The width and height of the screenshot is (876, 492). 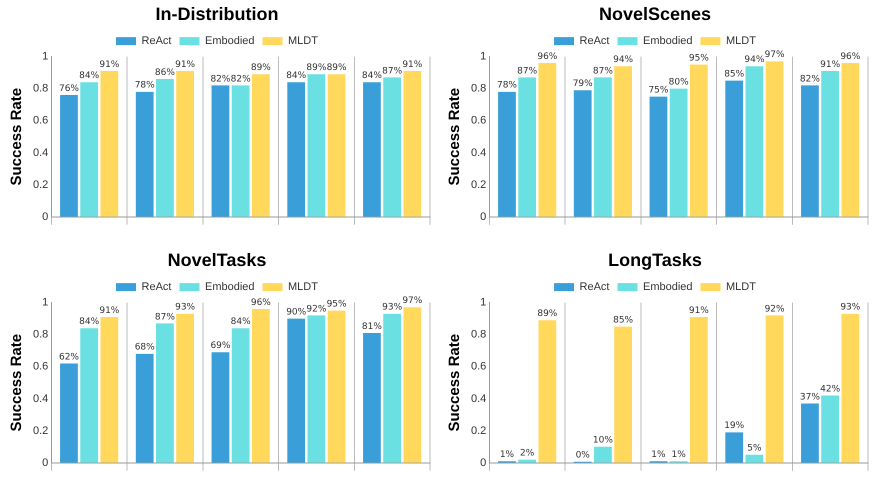 I want to click on data-label: 92%, so click(x=775, y=309).